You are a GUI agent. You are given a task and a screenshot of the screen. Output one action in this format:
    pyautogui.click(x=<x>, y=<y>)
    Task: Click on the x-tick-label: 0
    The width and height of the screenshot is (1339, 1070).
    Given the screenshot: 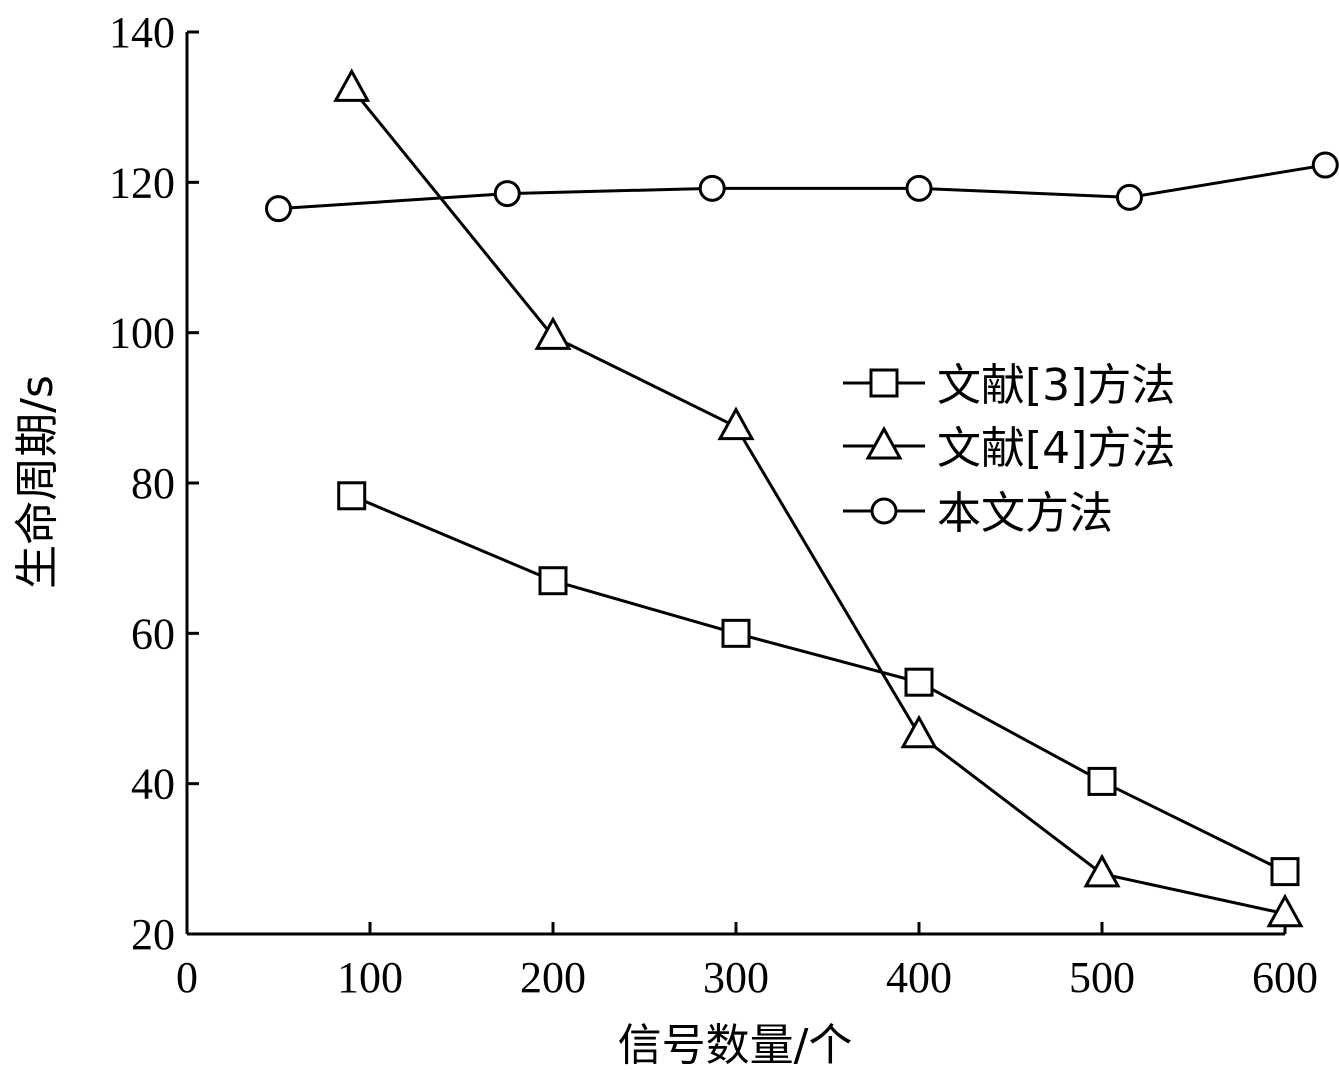 What is the action you would take?
    pyautogui.click(x=187, y=977)
    